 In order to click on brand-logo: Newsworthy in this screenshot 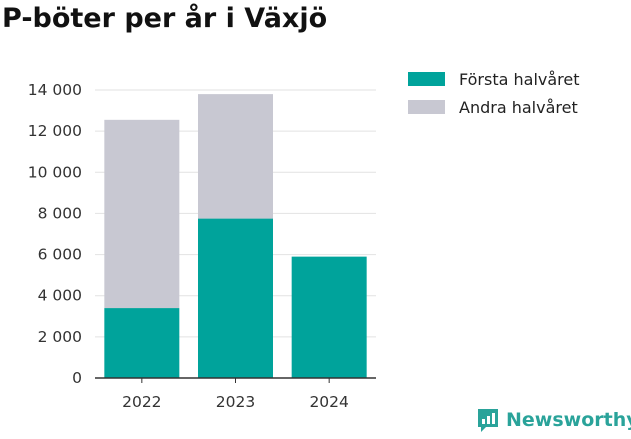, I will do `click(553, 420)`.